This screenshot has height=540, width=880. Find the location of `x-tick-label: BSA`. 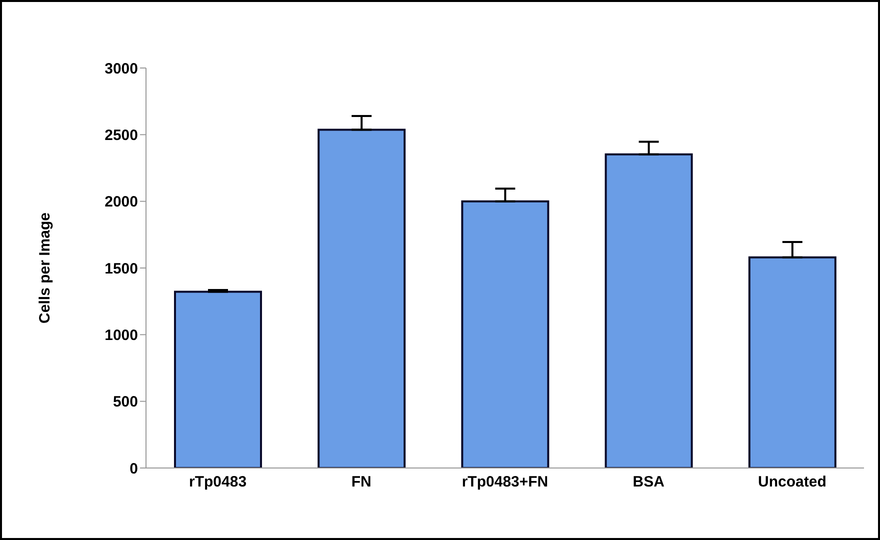

x-tick-label: BSA is located at coordinates (648, 482).